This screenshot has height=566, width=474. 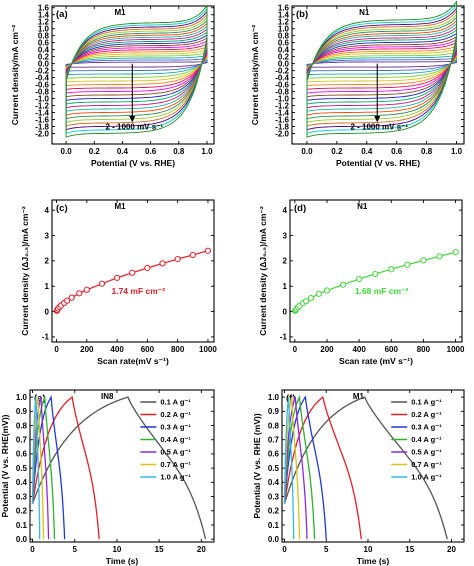 I want to click on y-tick-label: 1.2, so click(x=44, y=22).